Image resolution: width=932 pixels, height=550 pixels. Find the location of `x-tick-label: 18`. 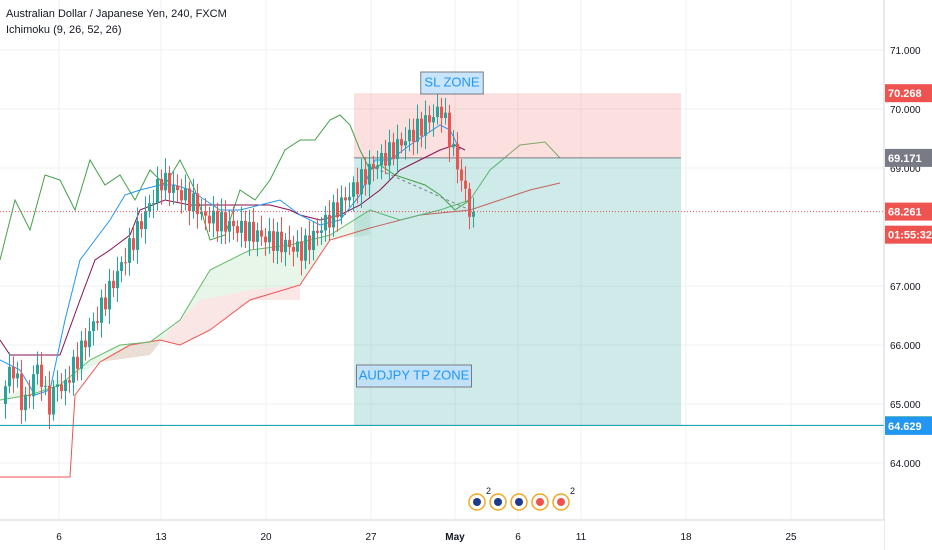

x-tick-label: 18 is located at coordinates (686, 537).